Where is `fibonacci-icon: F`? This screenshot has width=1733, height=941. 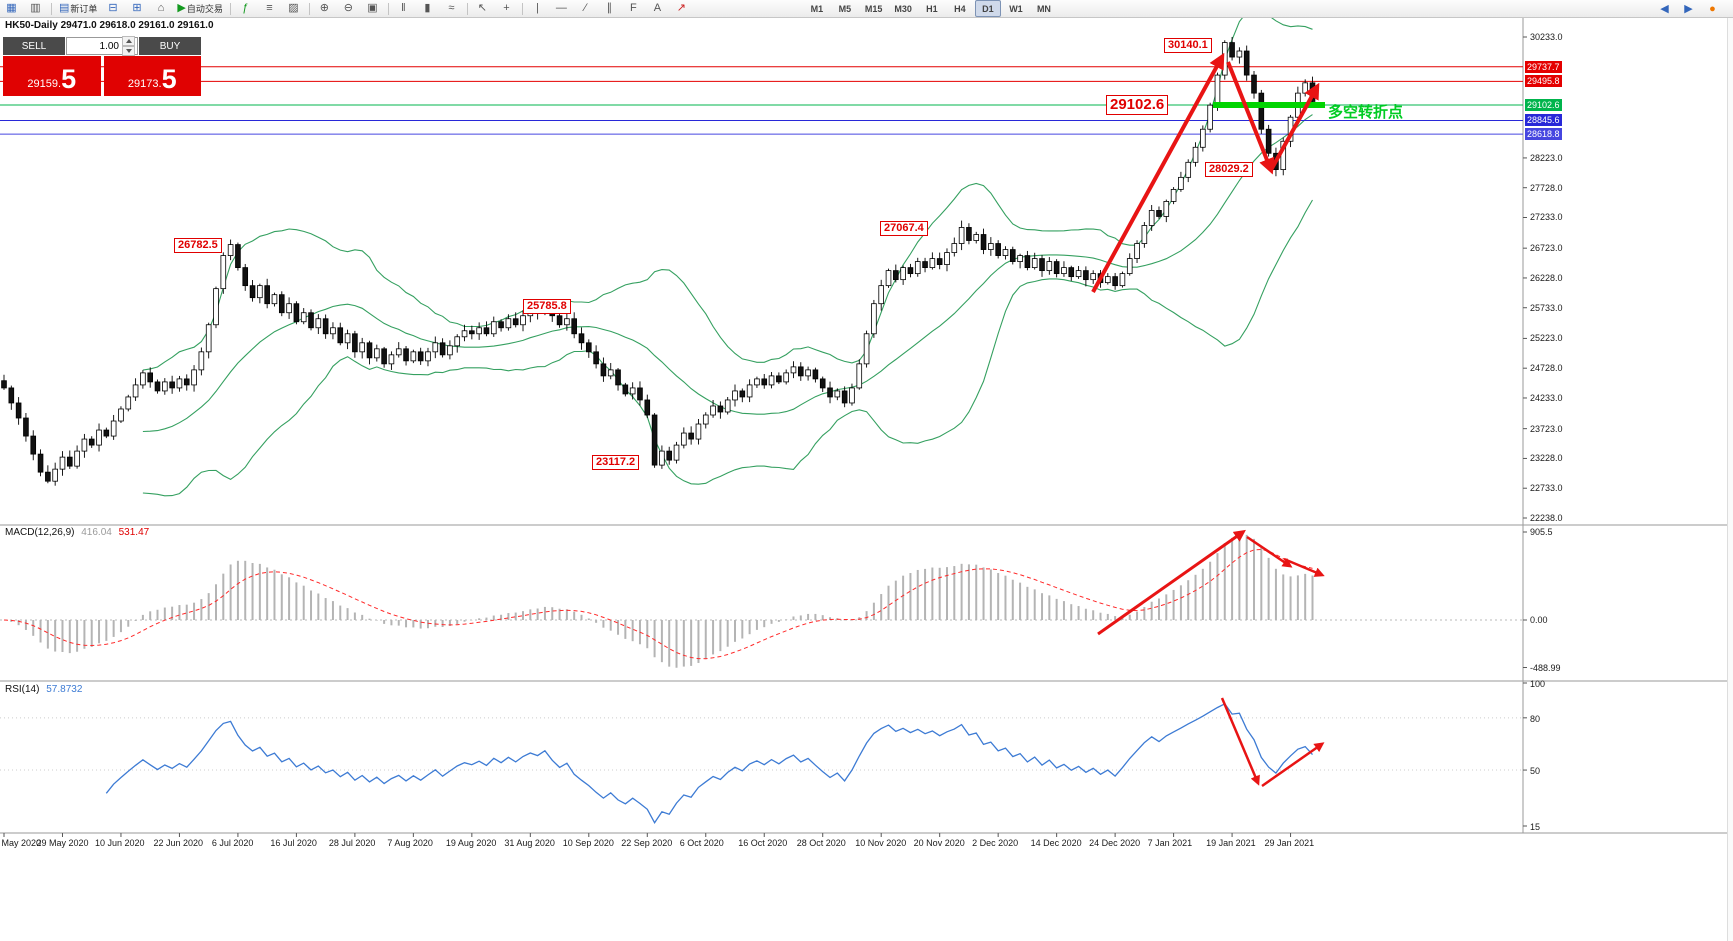
fibonacci-icon: F is located at coordinates (633, 8).